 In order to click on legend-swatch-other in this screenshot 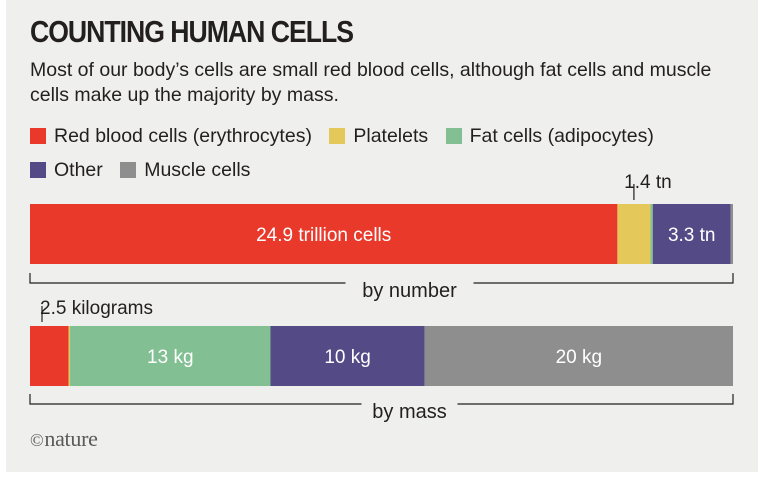, I will do `click(38, 170)`.